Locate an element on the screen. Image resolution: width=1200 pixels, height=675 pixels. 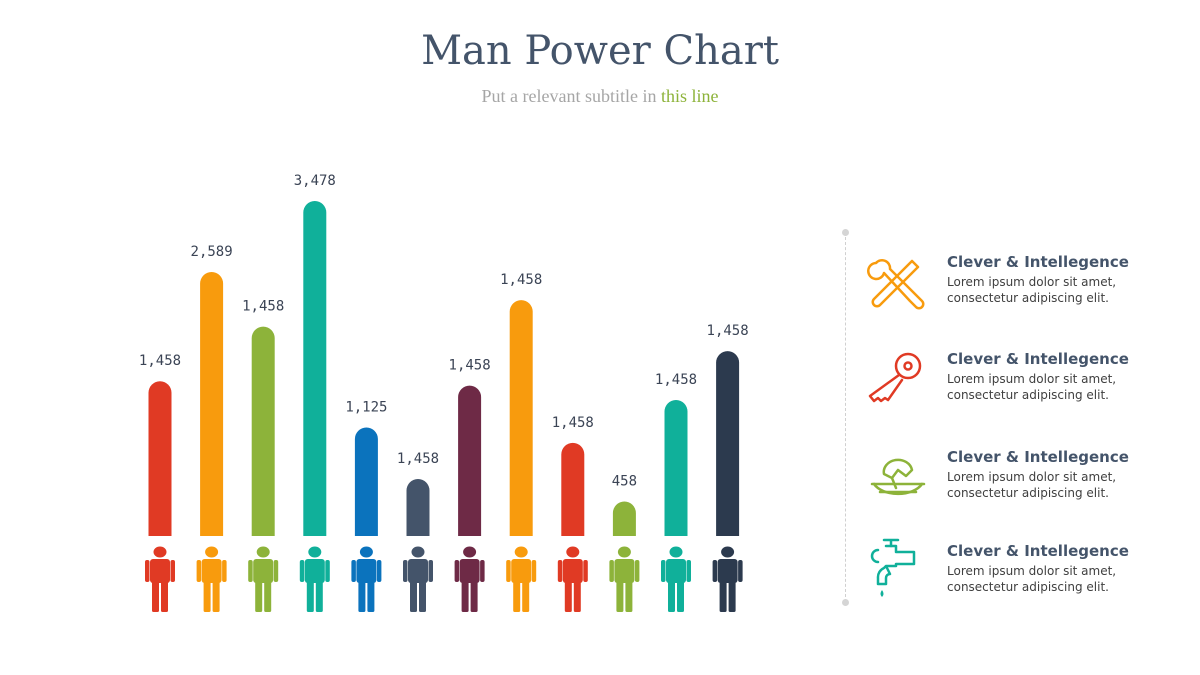
juicer-icon is located at coordinates (898, 477).